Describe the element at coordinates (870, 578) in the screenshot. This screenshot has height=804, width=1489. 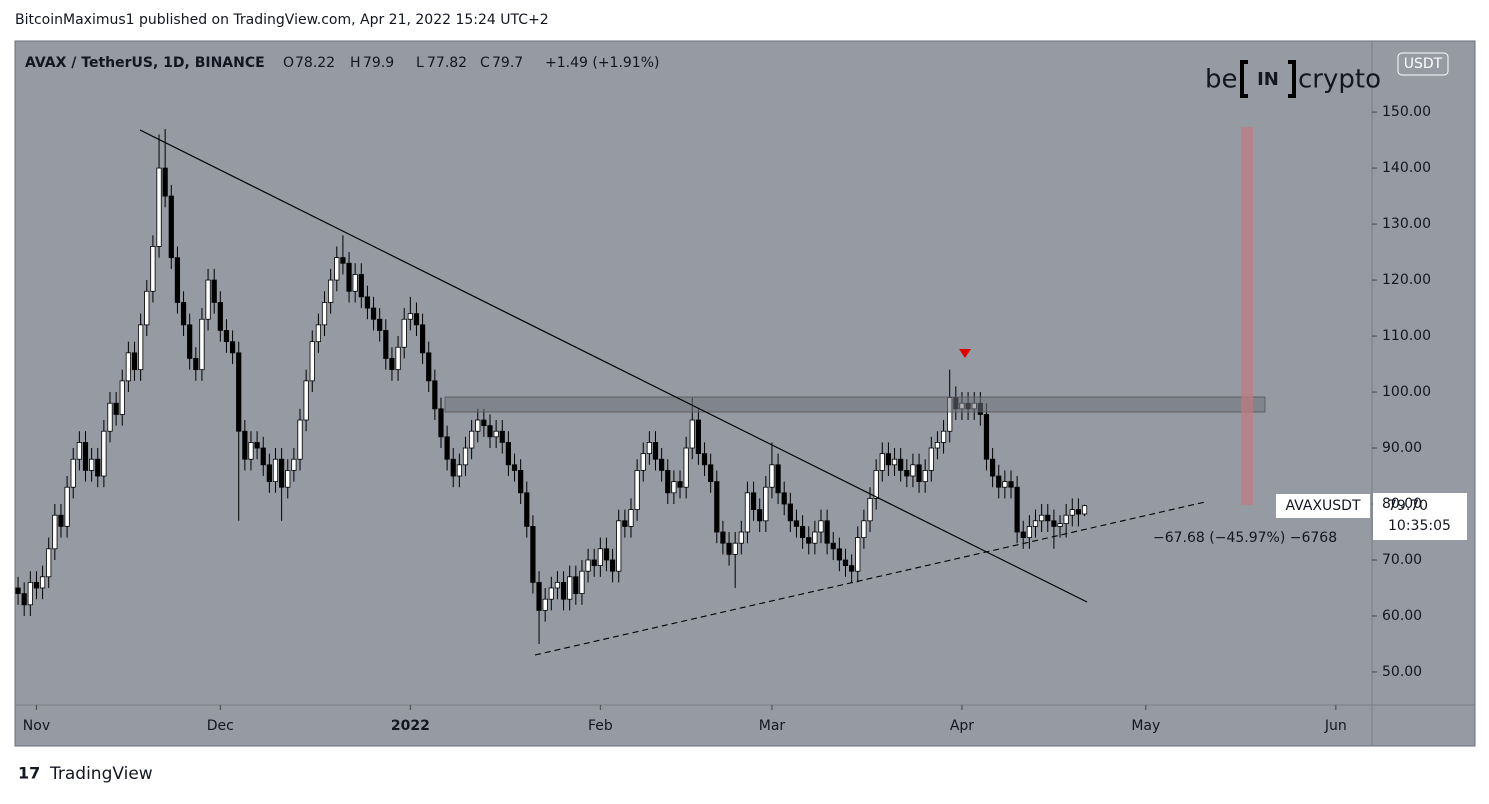
I see `ascending-support` at that location.